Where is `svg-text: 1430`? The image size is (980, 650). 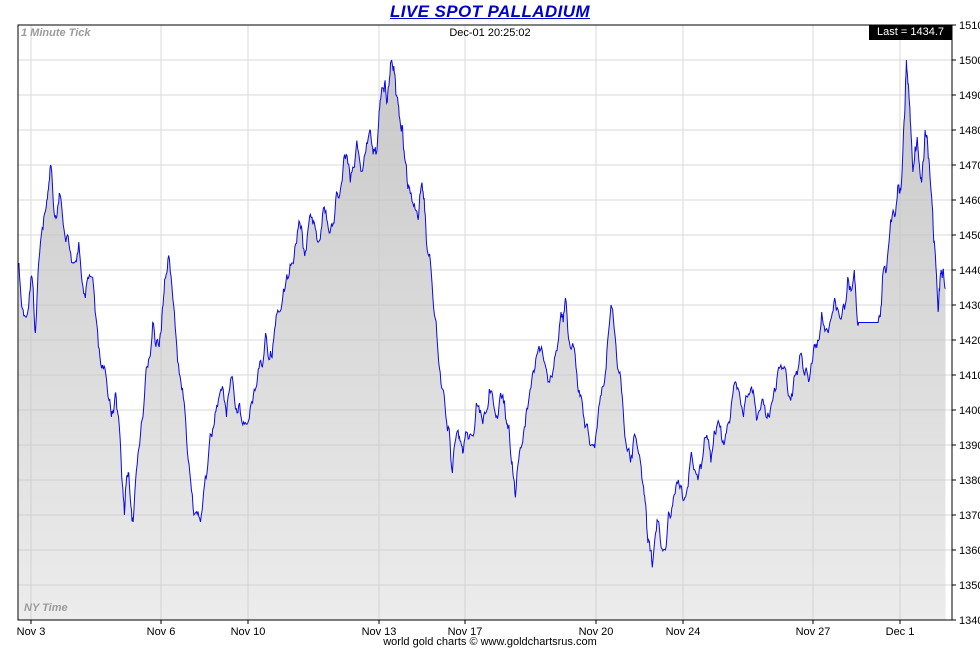
svg-text: 1430 is located at coordinates (969, 306).